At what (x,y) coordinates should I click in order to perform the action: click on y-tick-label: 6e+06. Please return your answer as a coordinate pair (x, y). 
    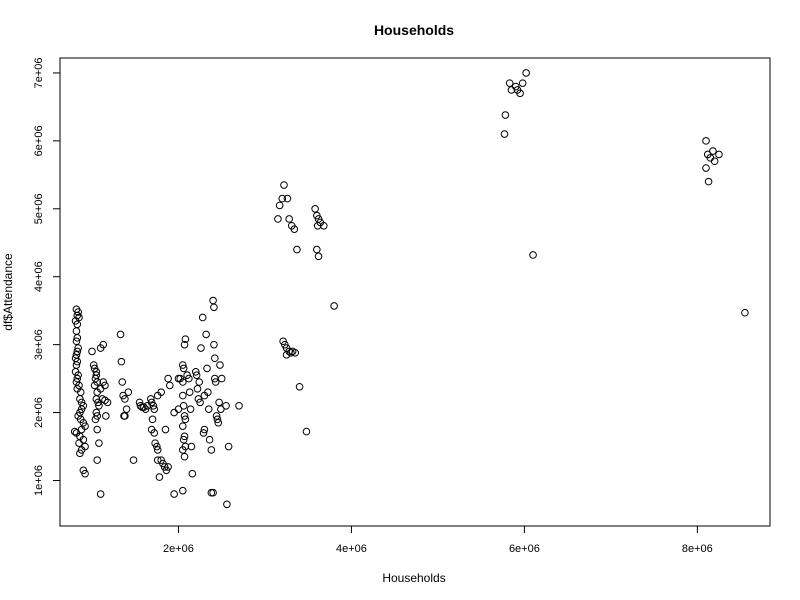
    Looking at the image, I should click on (39, 140).